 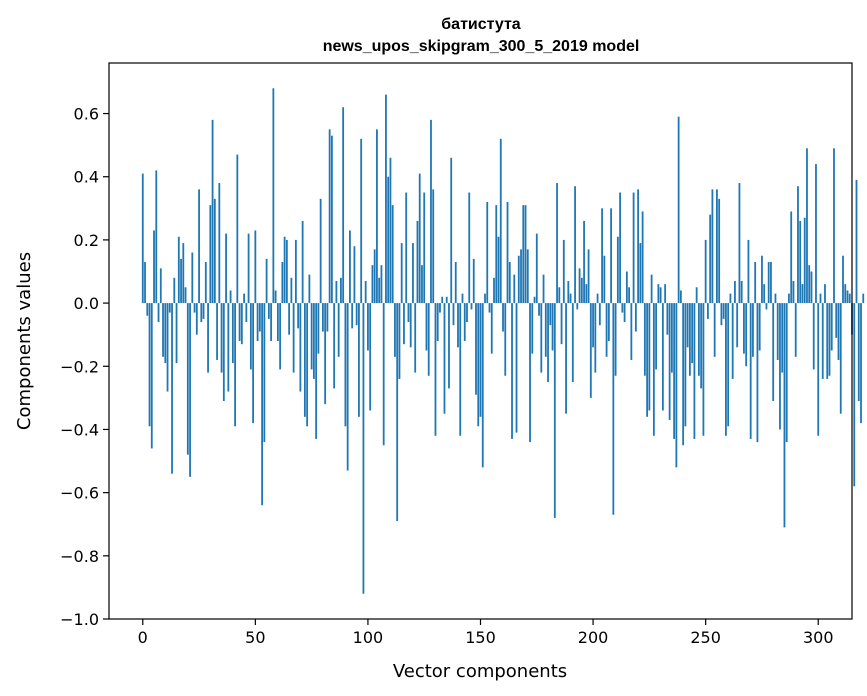 What do you see at coordinates (368, 637) in the screenshot?
I see `x-tick-label: 100` at bounding box center [368, 637].